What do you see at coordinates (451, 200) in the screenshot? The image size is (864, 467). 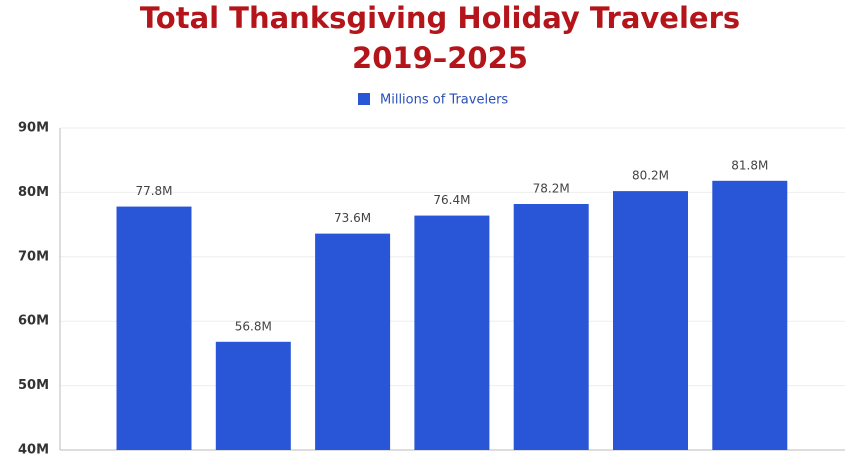 I see `value-label: 76.4M` at bounding box center [451, 200].